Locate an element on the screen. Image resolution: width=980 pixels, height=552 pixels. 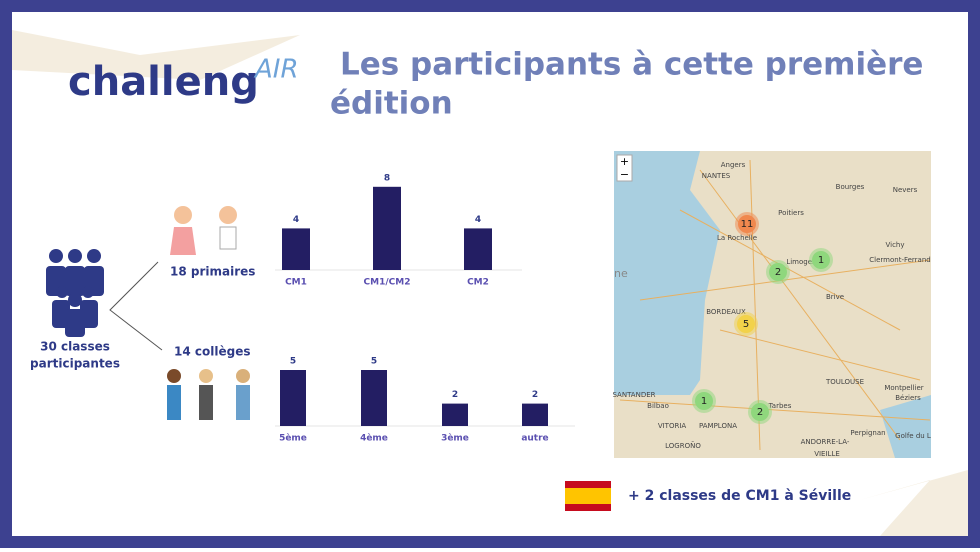
summary: participantes is located at coordinates (75, 364).